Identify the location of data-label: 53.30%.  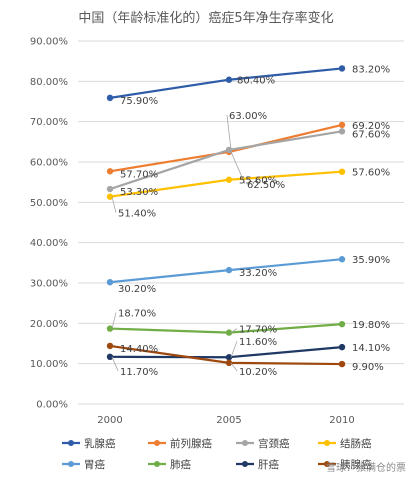
(139, 192).